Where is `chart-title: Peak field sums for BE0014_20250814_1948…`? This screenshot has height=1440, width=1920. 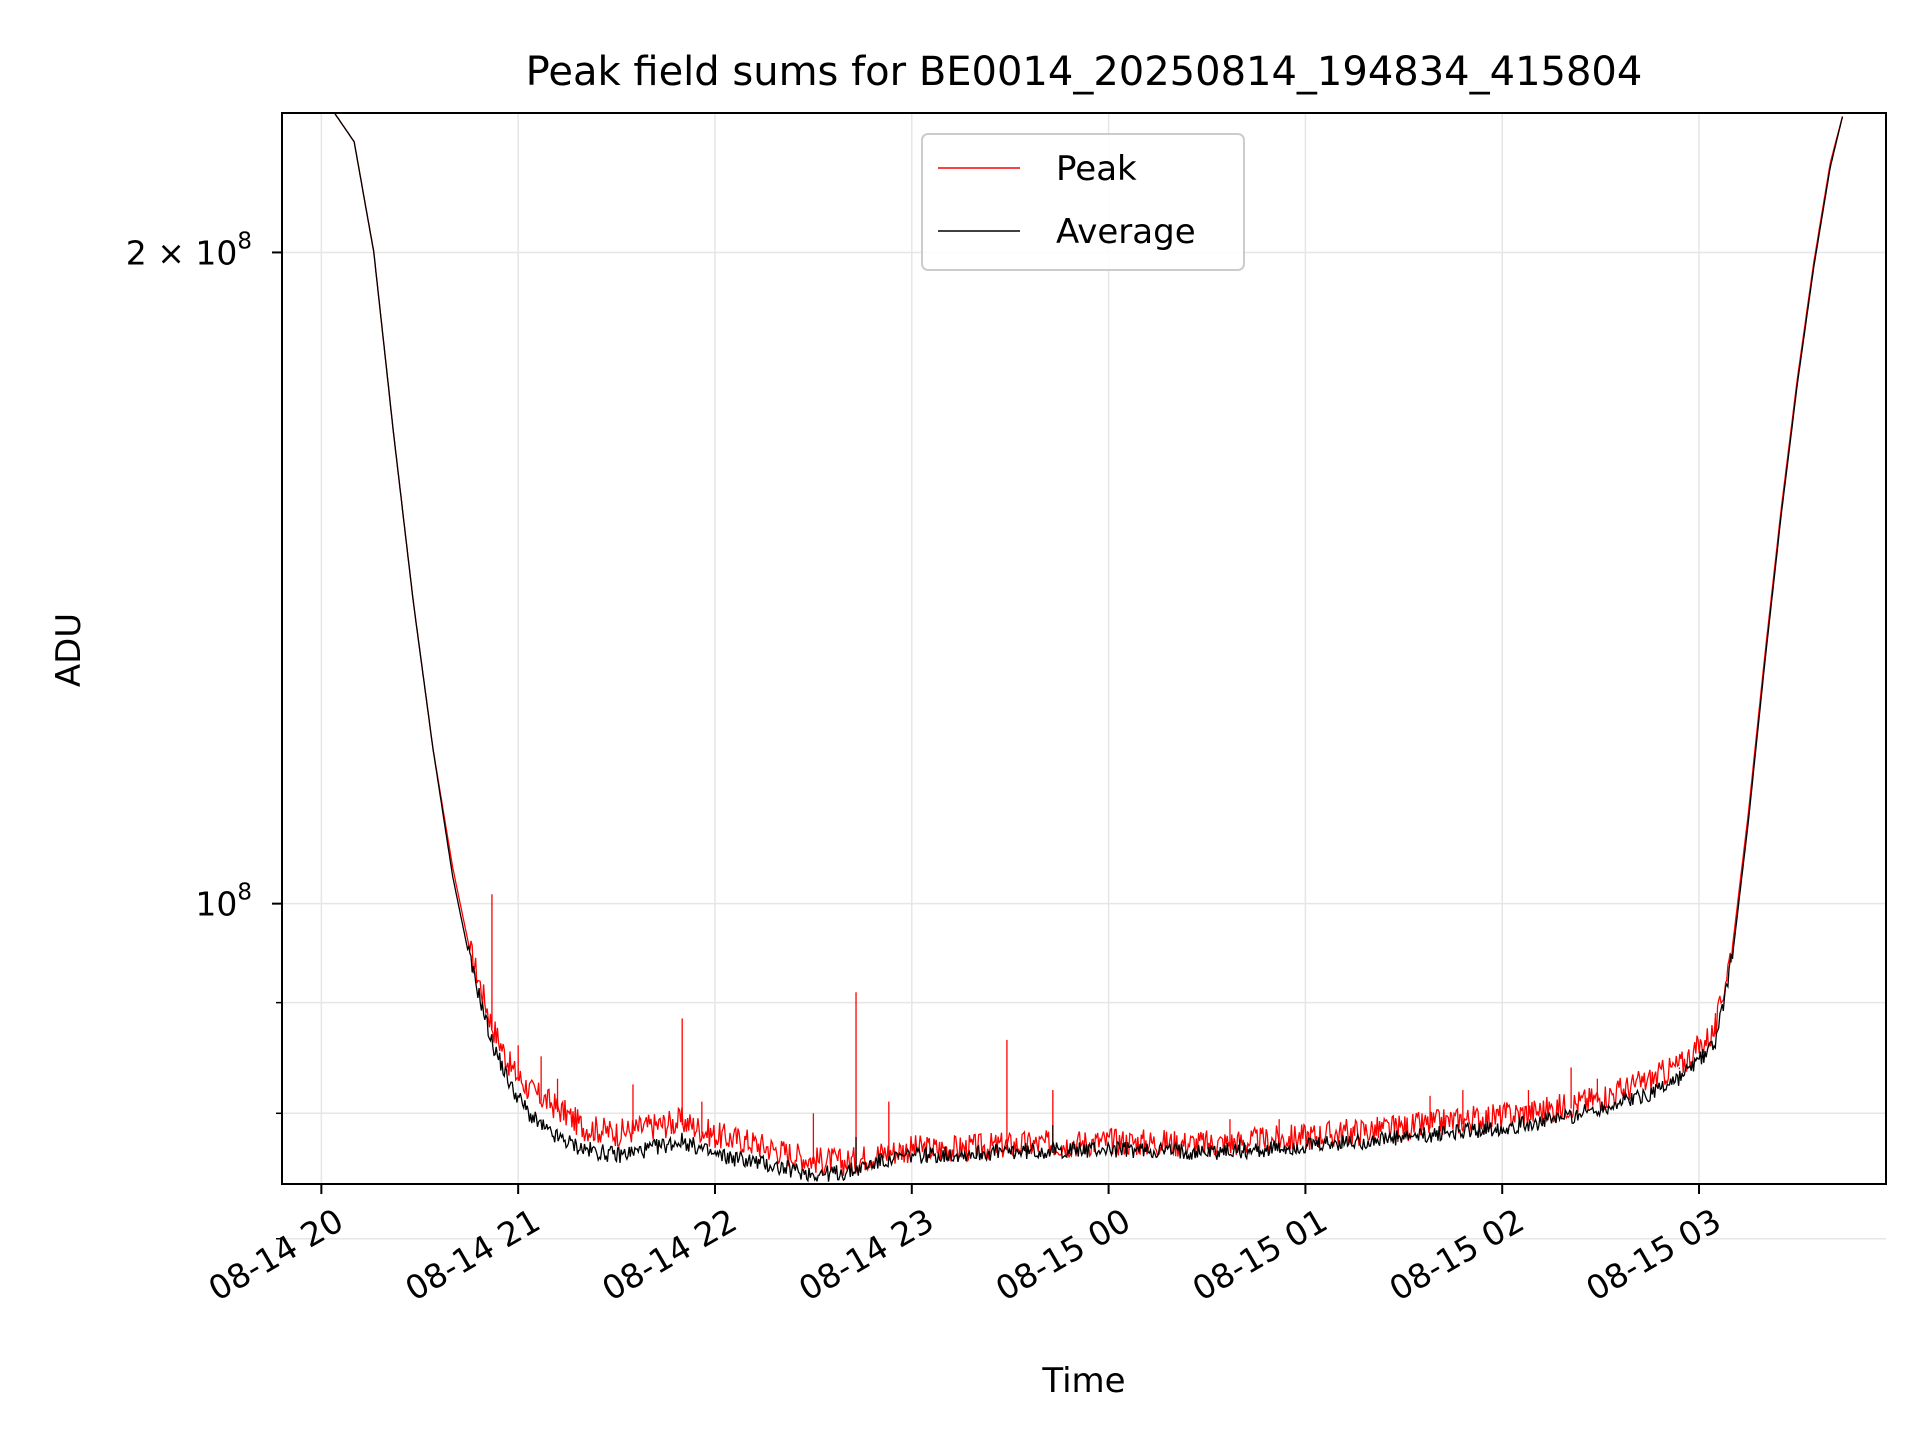
chart-title: Peak field sums for BE0014_20250814_1948… is located at coordinates (1084, 72).